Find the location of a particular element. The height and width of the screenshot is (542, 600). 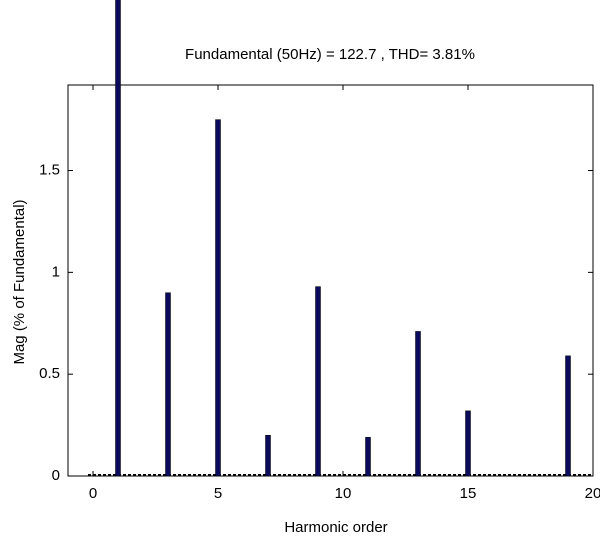

x-axis-label: Harmonic order is located at coordinates (335, 527).